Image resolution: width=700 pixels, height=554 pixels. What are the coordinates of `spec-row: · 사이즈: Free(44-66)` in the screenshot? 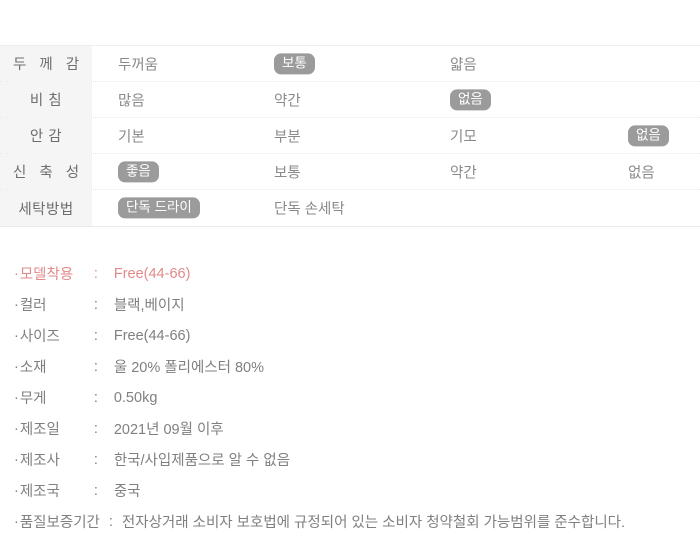 It's located at (350, 335).